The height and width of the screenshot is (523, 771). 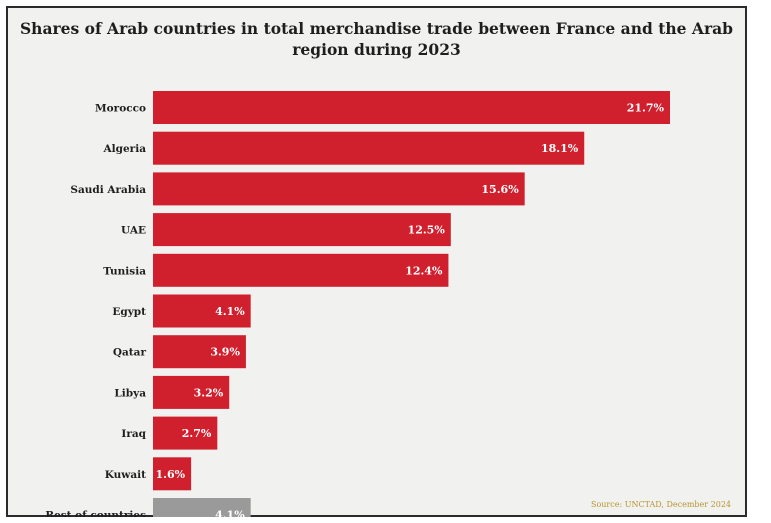 I want to click on category-label-iraq: Iraq, so click(x=133, y=434).